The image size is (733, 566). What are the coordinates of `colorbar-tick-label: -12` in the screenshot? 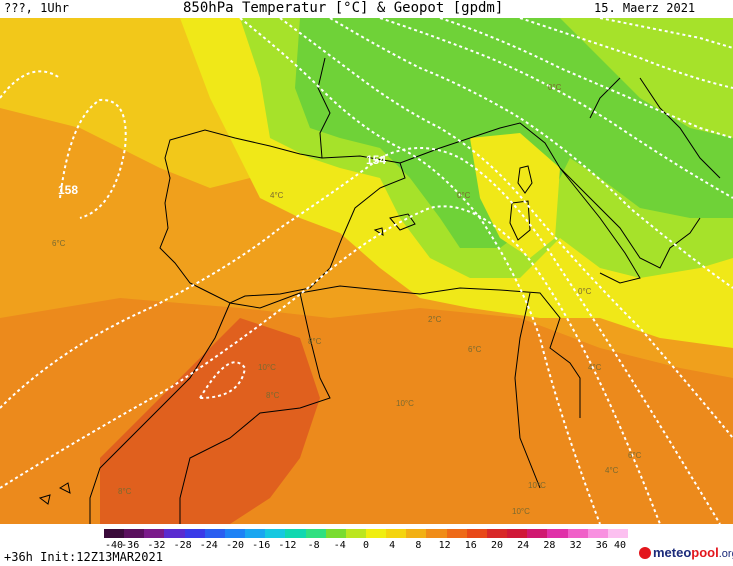 It's located at (287, 545).